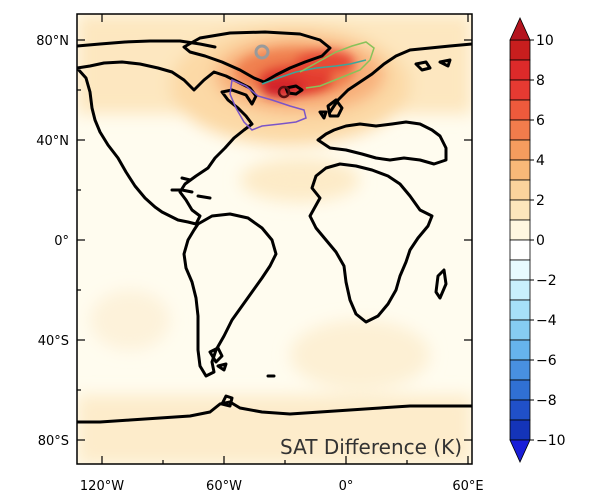 The height and width of the screenshot is (500, 600). Describe the element at coordinates (61, 241) in the screenshot. I see `lat-label-0: 0°` at that location.